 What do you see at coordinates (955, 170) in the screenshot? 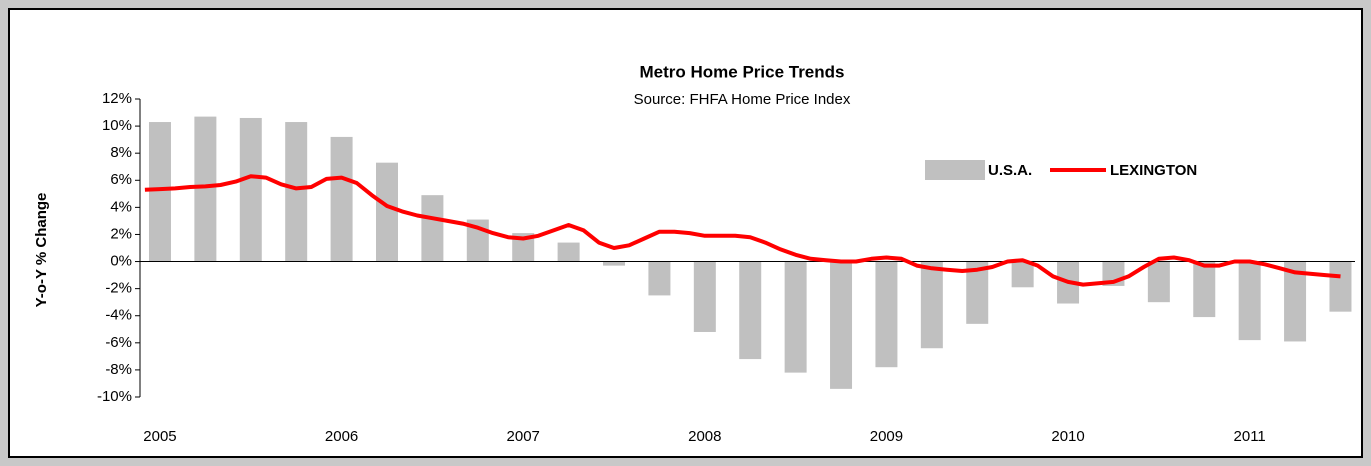
I see `legend-swatch` at bounding box center [955, 170].